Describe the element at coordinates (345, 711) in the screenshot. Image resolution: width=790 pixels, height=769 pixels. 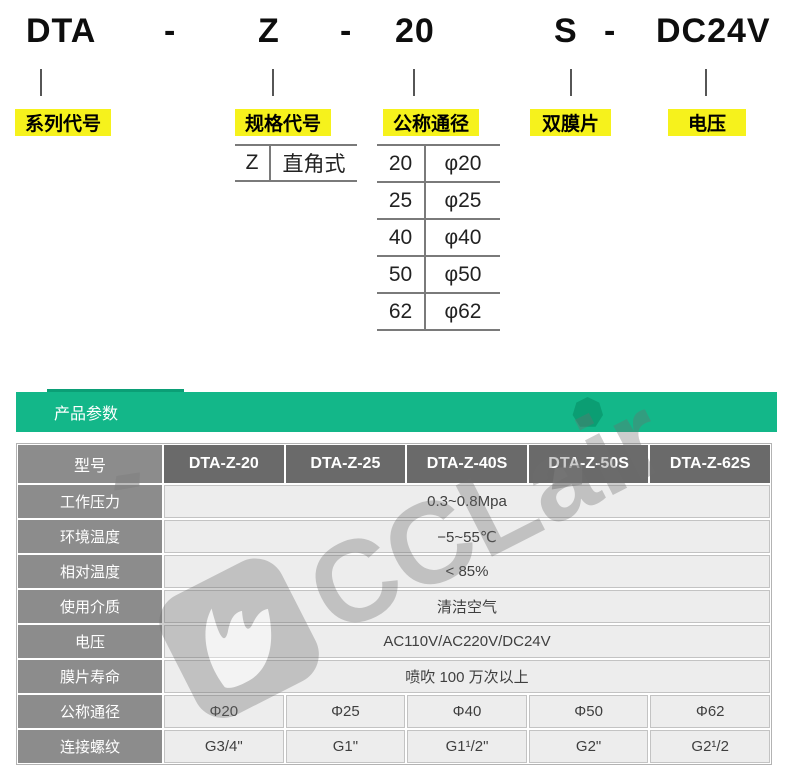
I see `table-cell: Φ25` at that location.